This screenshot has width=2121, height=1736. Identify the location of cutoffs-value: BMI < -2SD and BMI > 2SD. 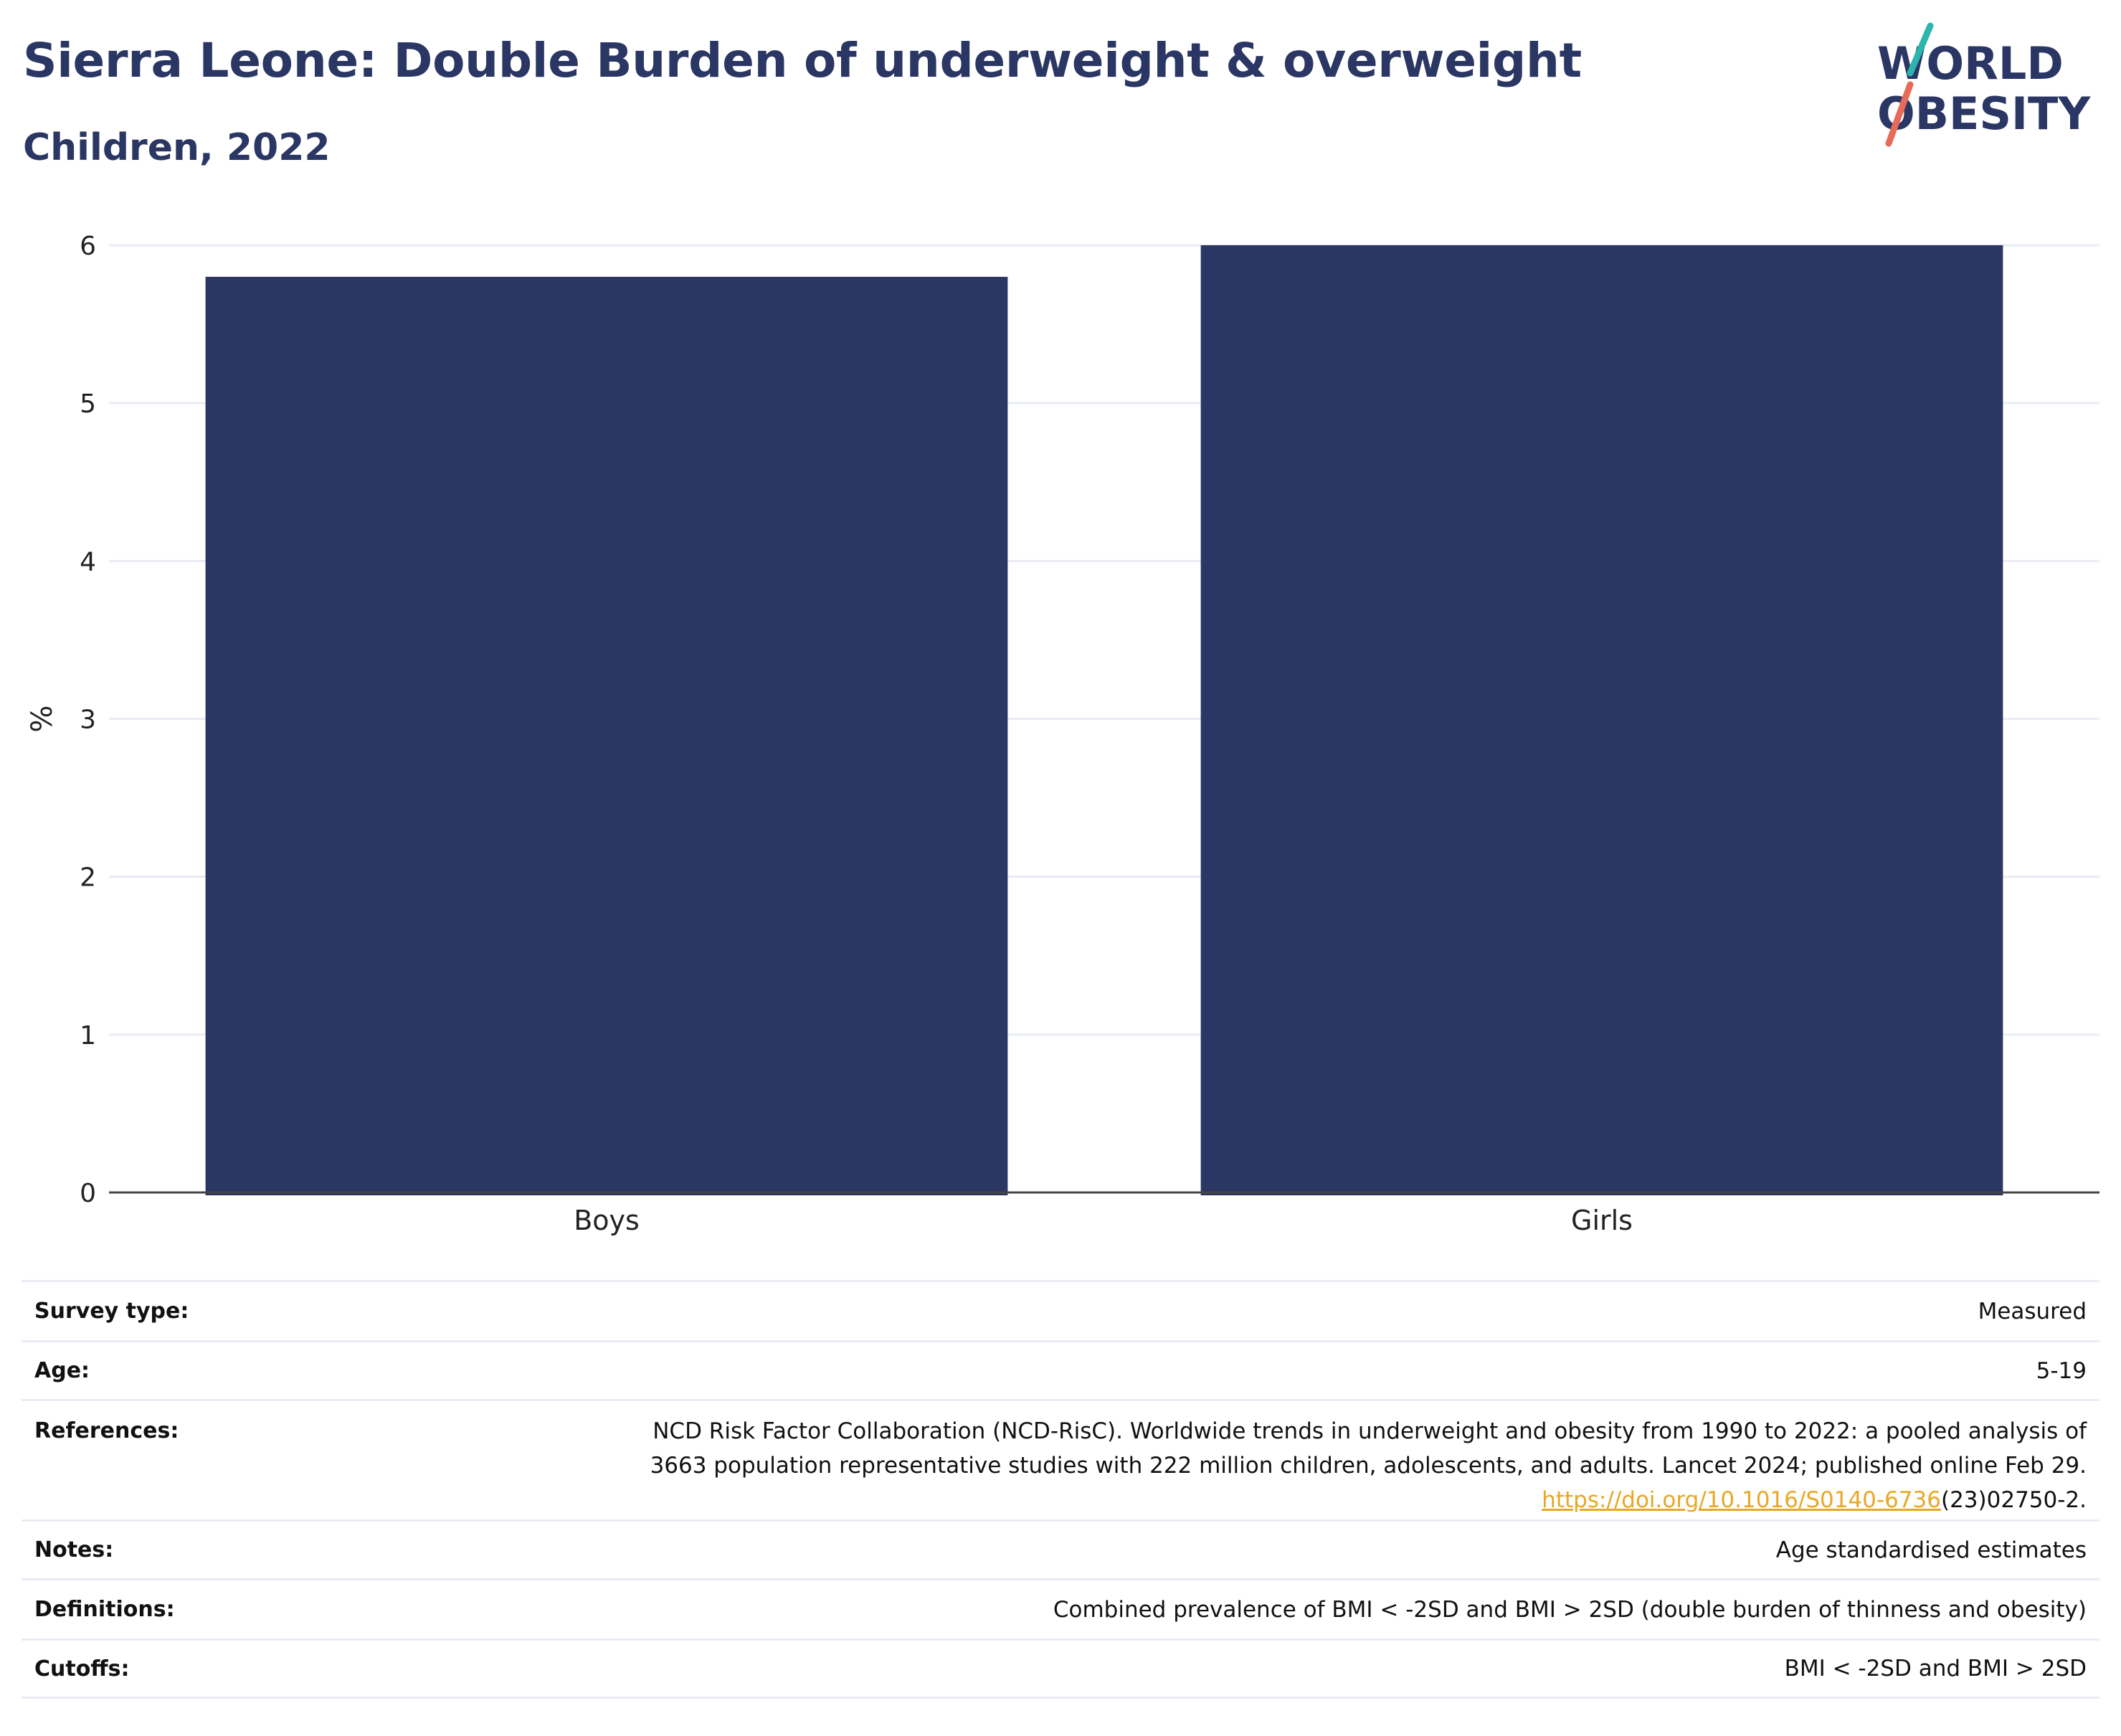
(1935, 1669).